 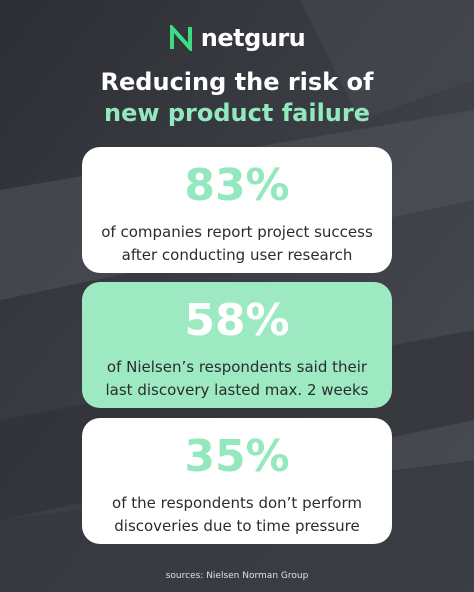 I want to click on stat-description: of Nielsen’s respondents said their, so click(x=237, y=367).